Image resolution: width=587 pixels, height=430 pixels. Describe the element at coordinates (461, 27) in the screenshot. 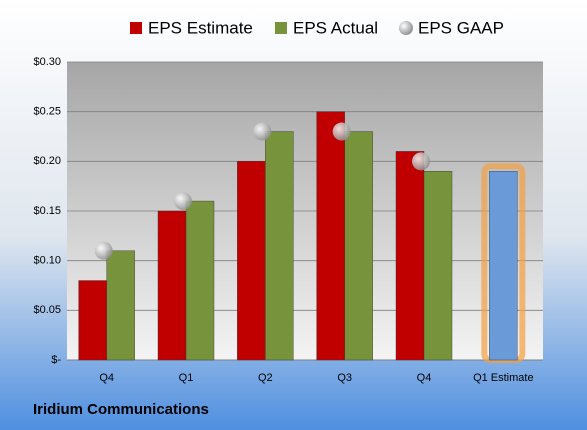

I see `legend-label: EPS GAAP` at that location.